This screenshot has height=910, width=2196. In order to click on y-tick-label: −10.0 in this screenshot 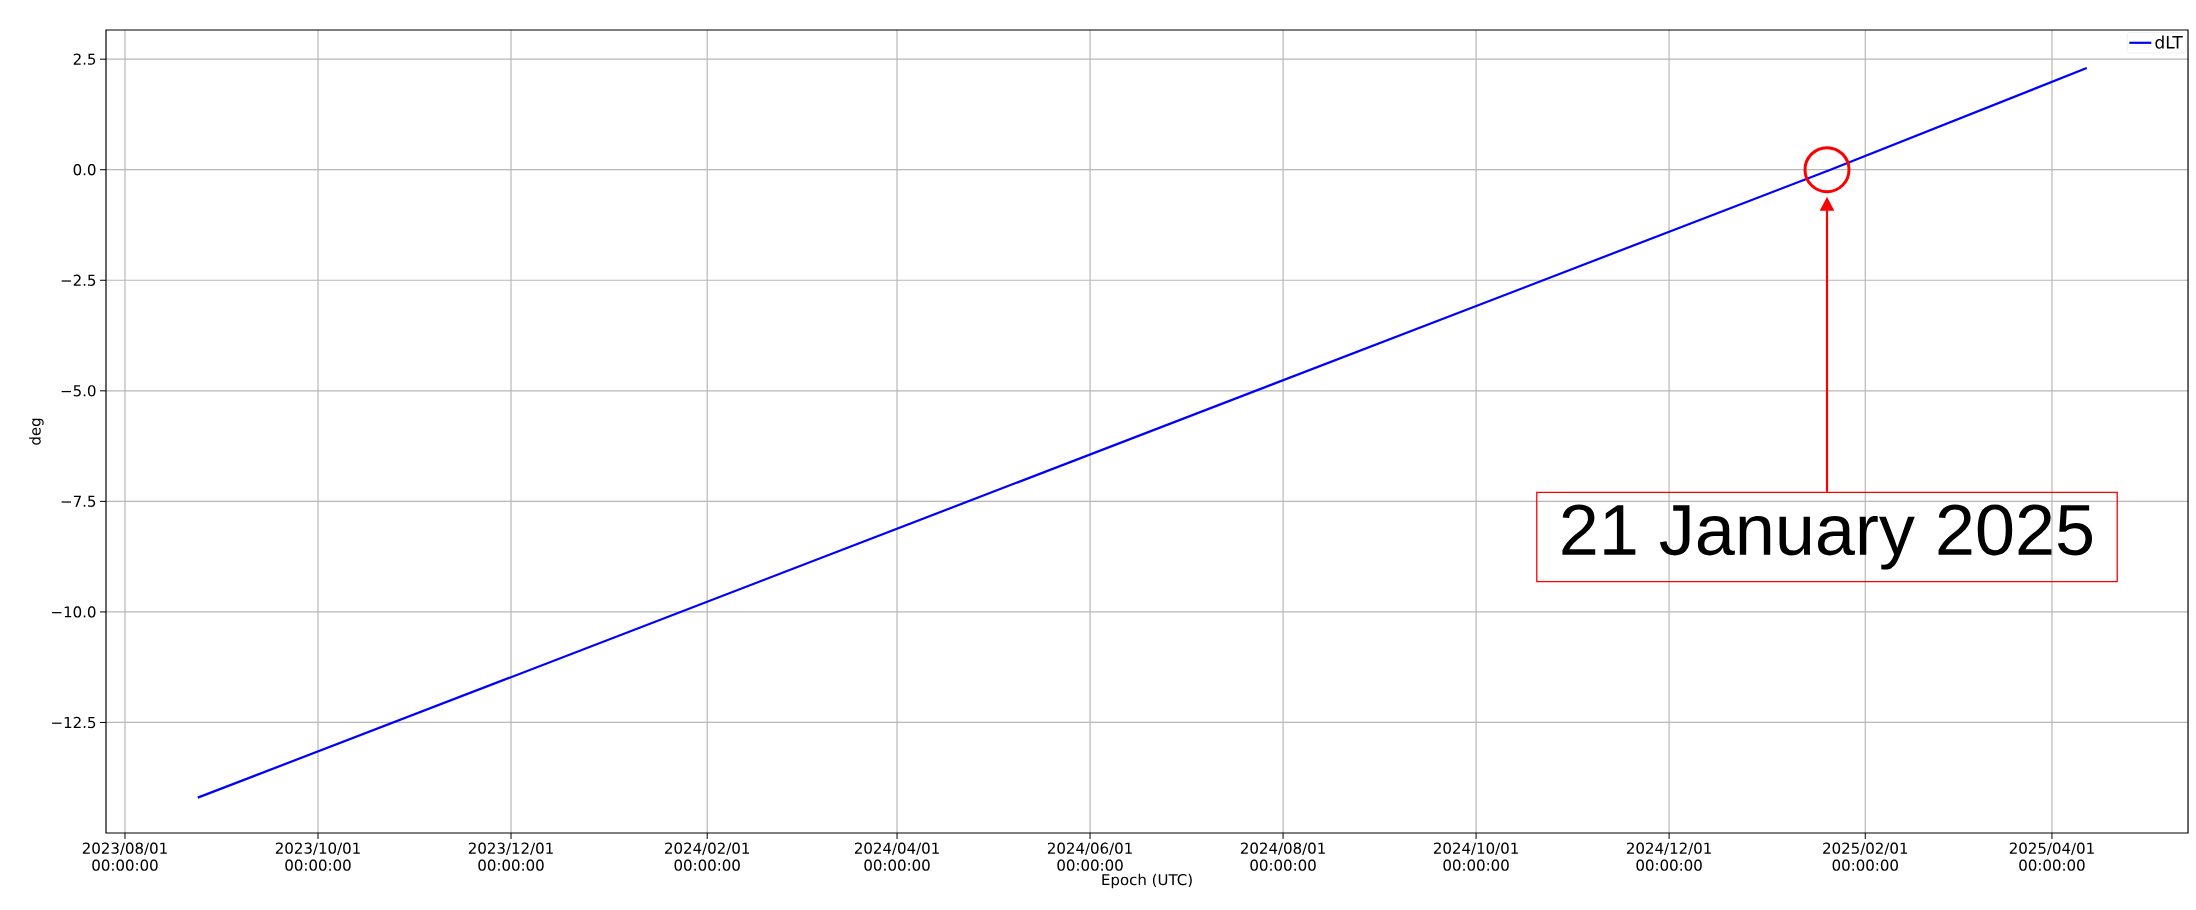, I will do `click(74, 612)`.